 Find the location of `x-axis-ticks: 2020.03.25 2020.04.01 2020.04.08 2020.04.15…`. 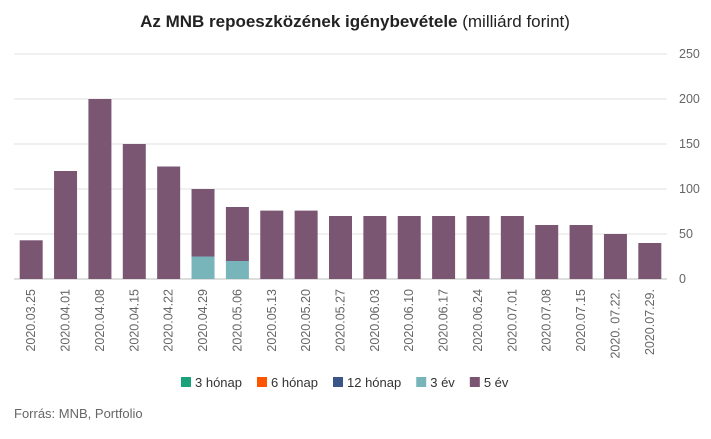

x-axis-ticks: 2020.03.25 2020.04.01 2020.04.08 2020.04.15… is located at coordinates (340, 324).